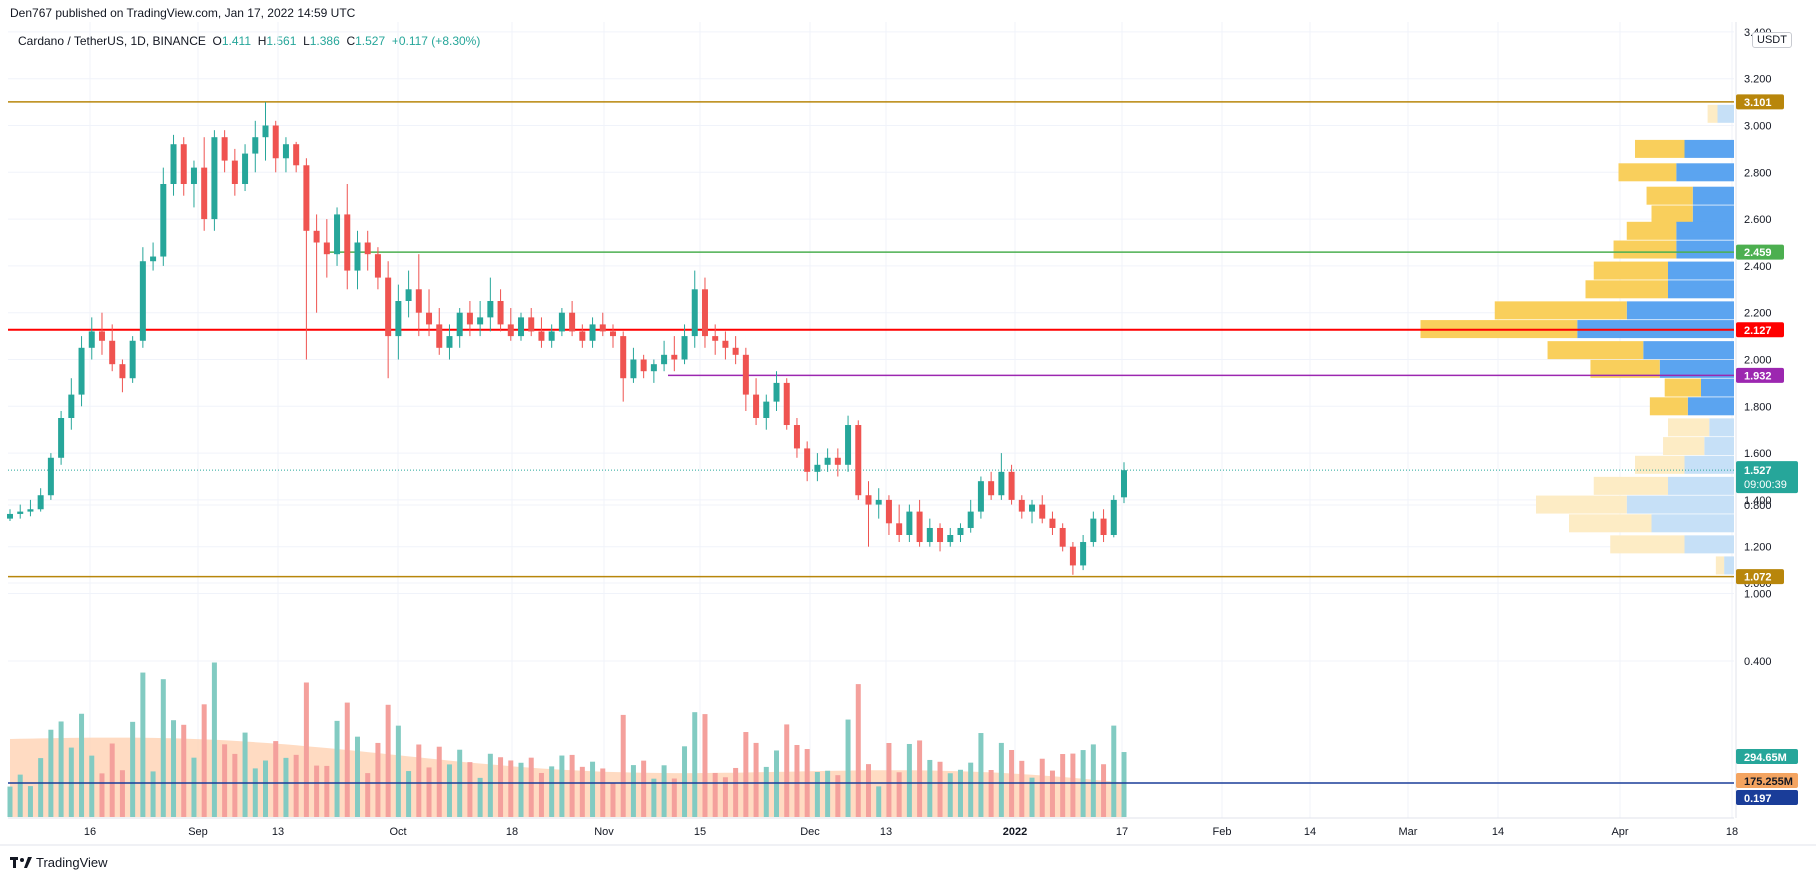 The height and width of the screenshot is (881, 1816). What do you see at coordinates (436, 41) in the screenshot?
I see `change-value: +0.117 (+8.30%)` at bounding box center [436, 41].